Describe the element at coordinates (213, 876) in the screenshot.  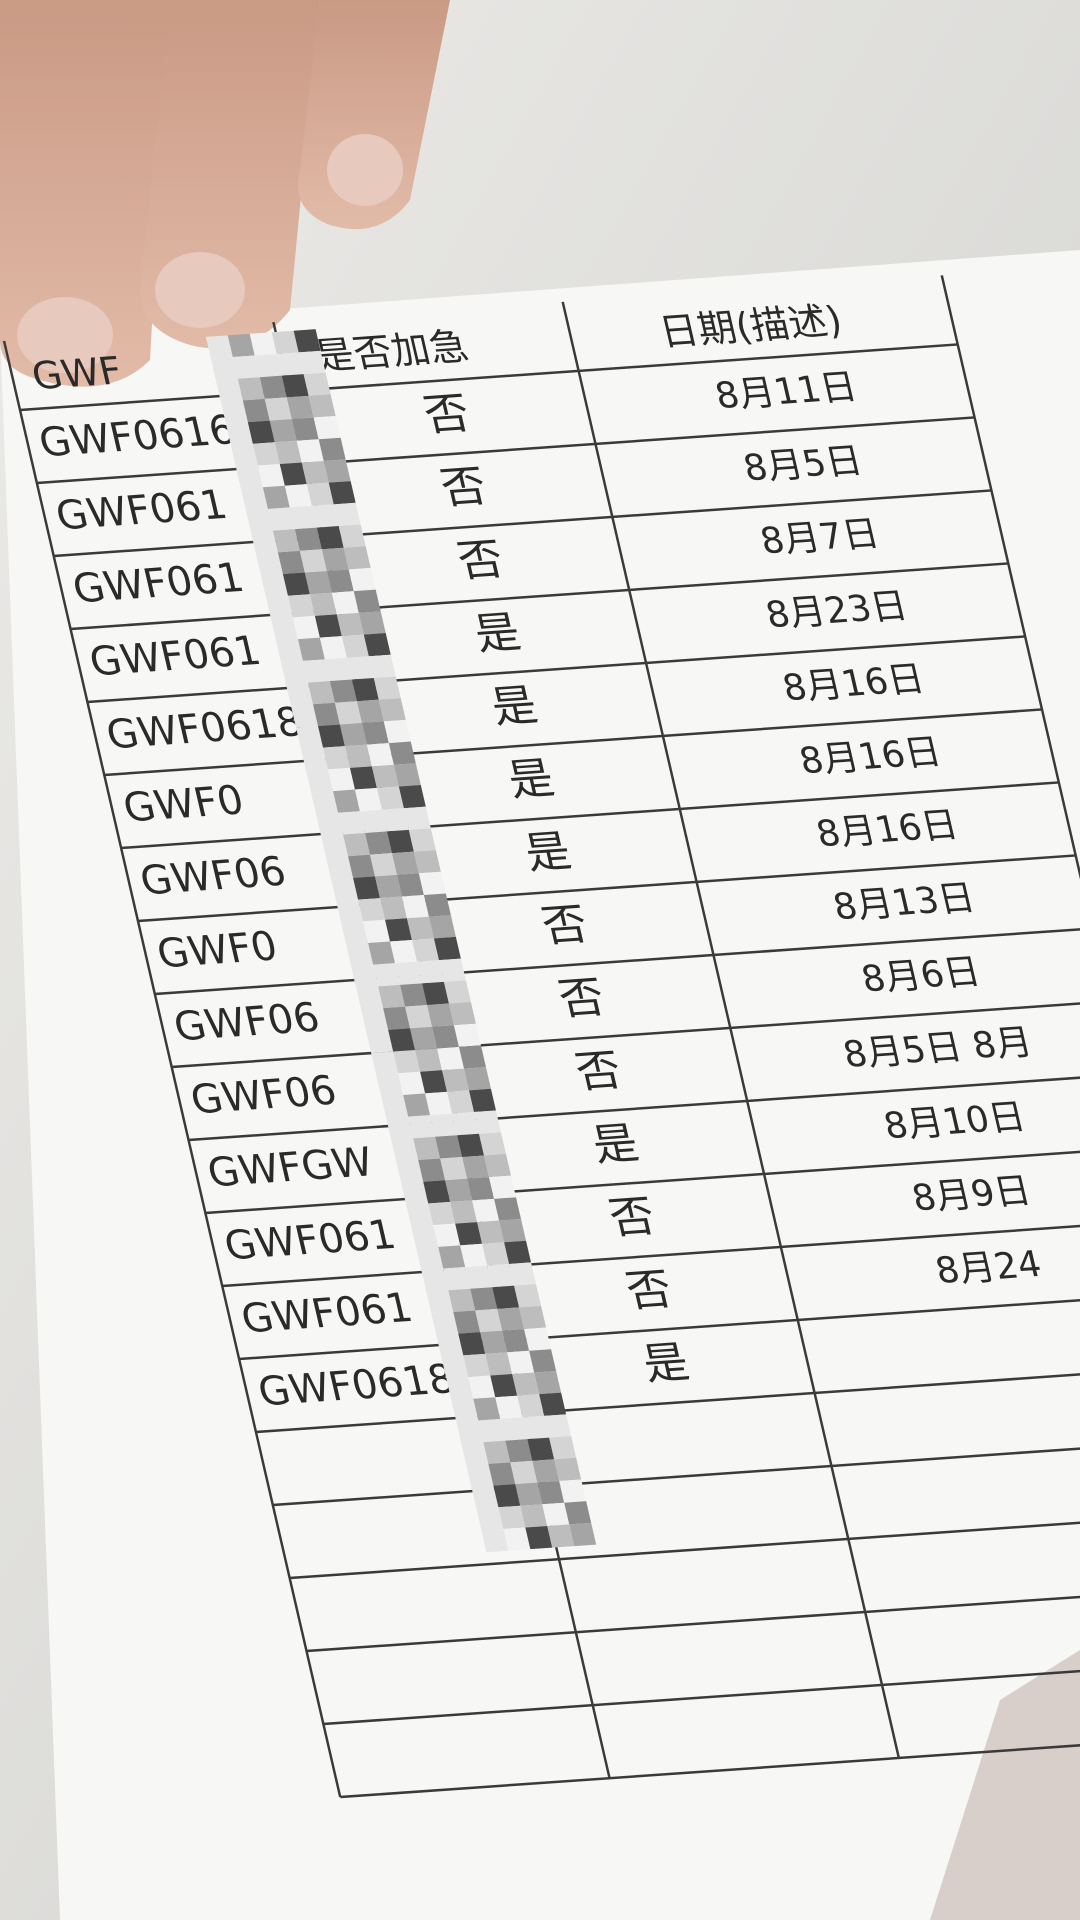
I see `code-cell: GWF06` at that location.